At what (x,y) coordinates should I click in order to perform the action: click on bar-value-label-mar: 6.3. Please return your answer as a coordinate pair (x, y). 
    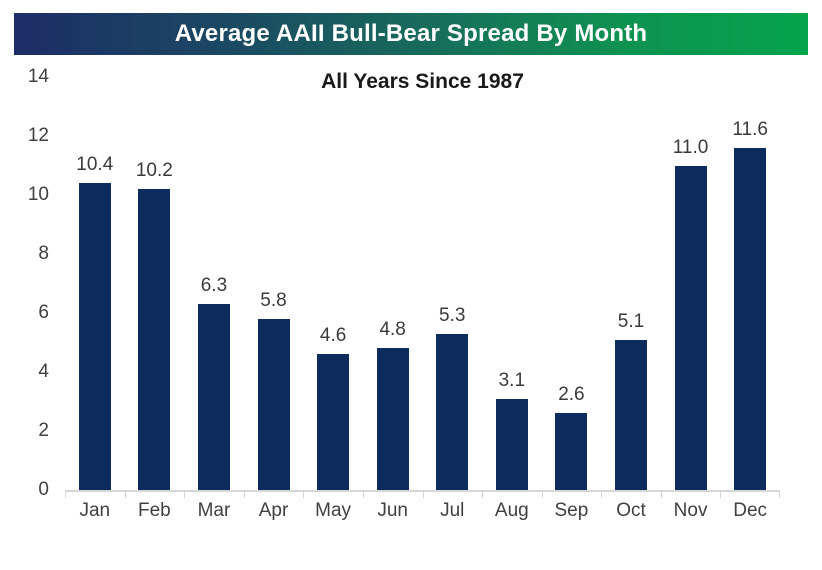
    Looking at the image, I should click on (214, 286).